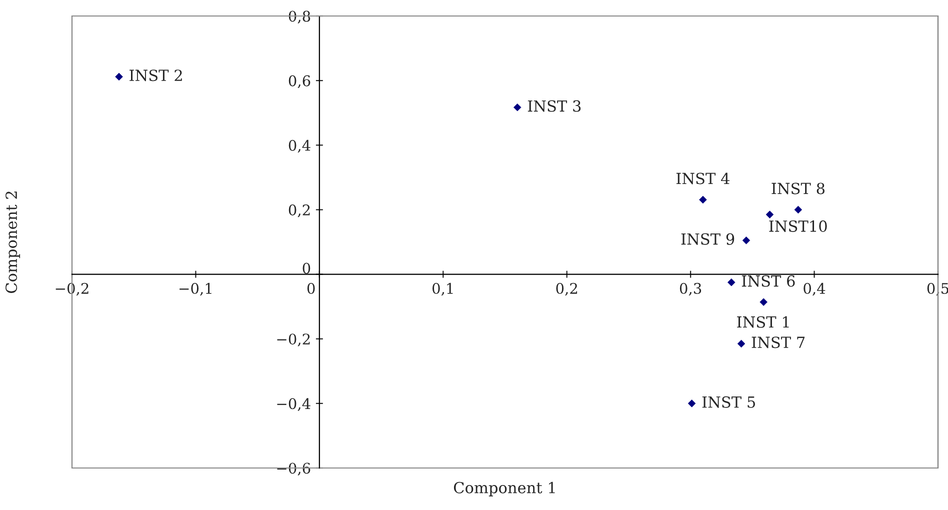  What do you see at coordinates (798, 226) in the screenshot?
I see `series-label: INST10` at bounding box center [798, 226].